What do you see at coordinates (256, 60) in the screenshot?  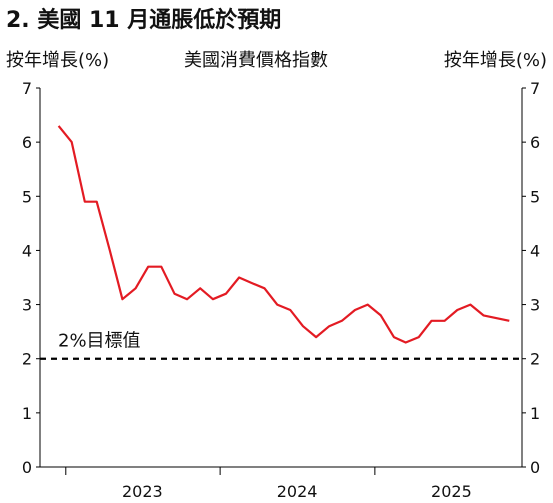 I see `chart-subtitle: 美國消費價格指數` at bounding box center [256, 60].